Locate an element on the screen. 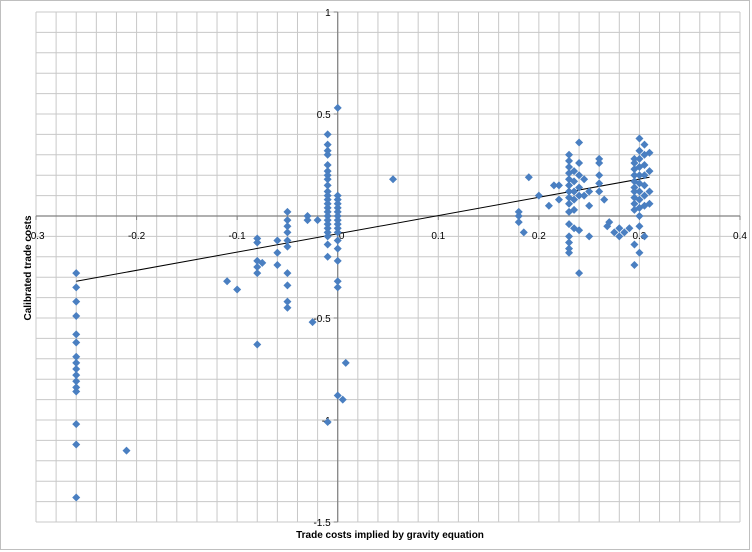 This screenshot has width=752, height=552. y-tick-label: 0.5 is located at coordinates (324, 115).